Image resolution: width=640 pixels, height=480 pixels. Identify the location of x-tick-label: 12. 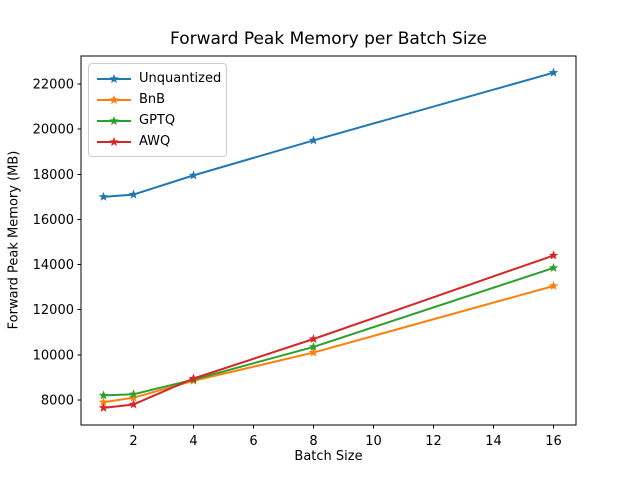
(433, 441).